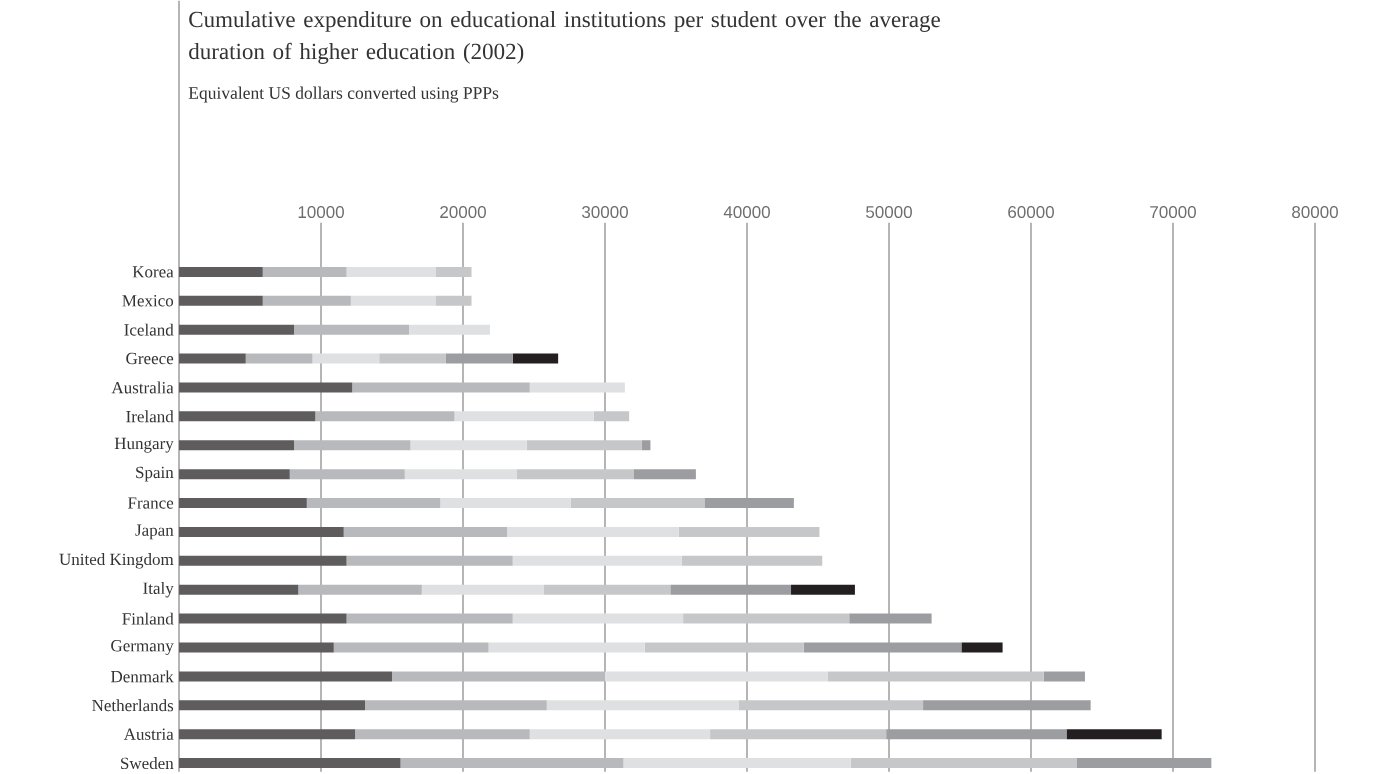 Image resolution: width=1389 pixels, height=774 pixels. I want to click on x-tick-label: 50000, so click(889, 212).